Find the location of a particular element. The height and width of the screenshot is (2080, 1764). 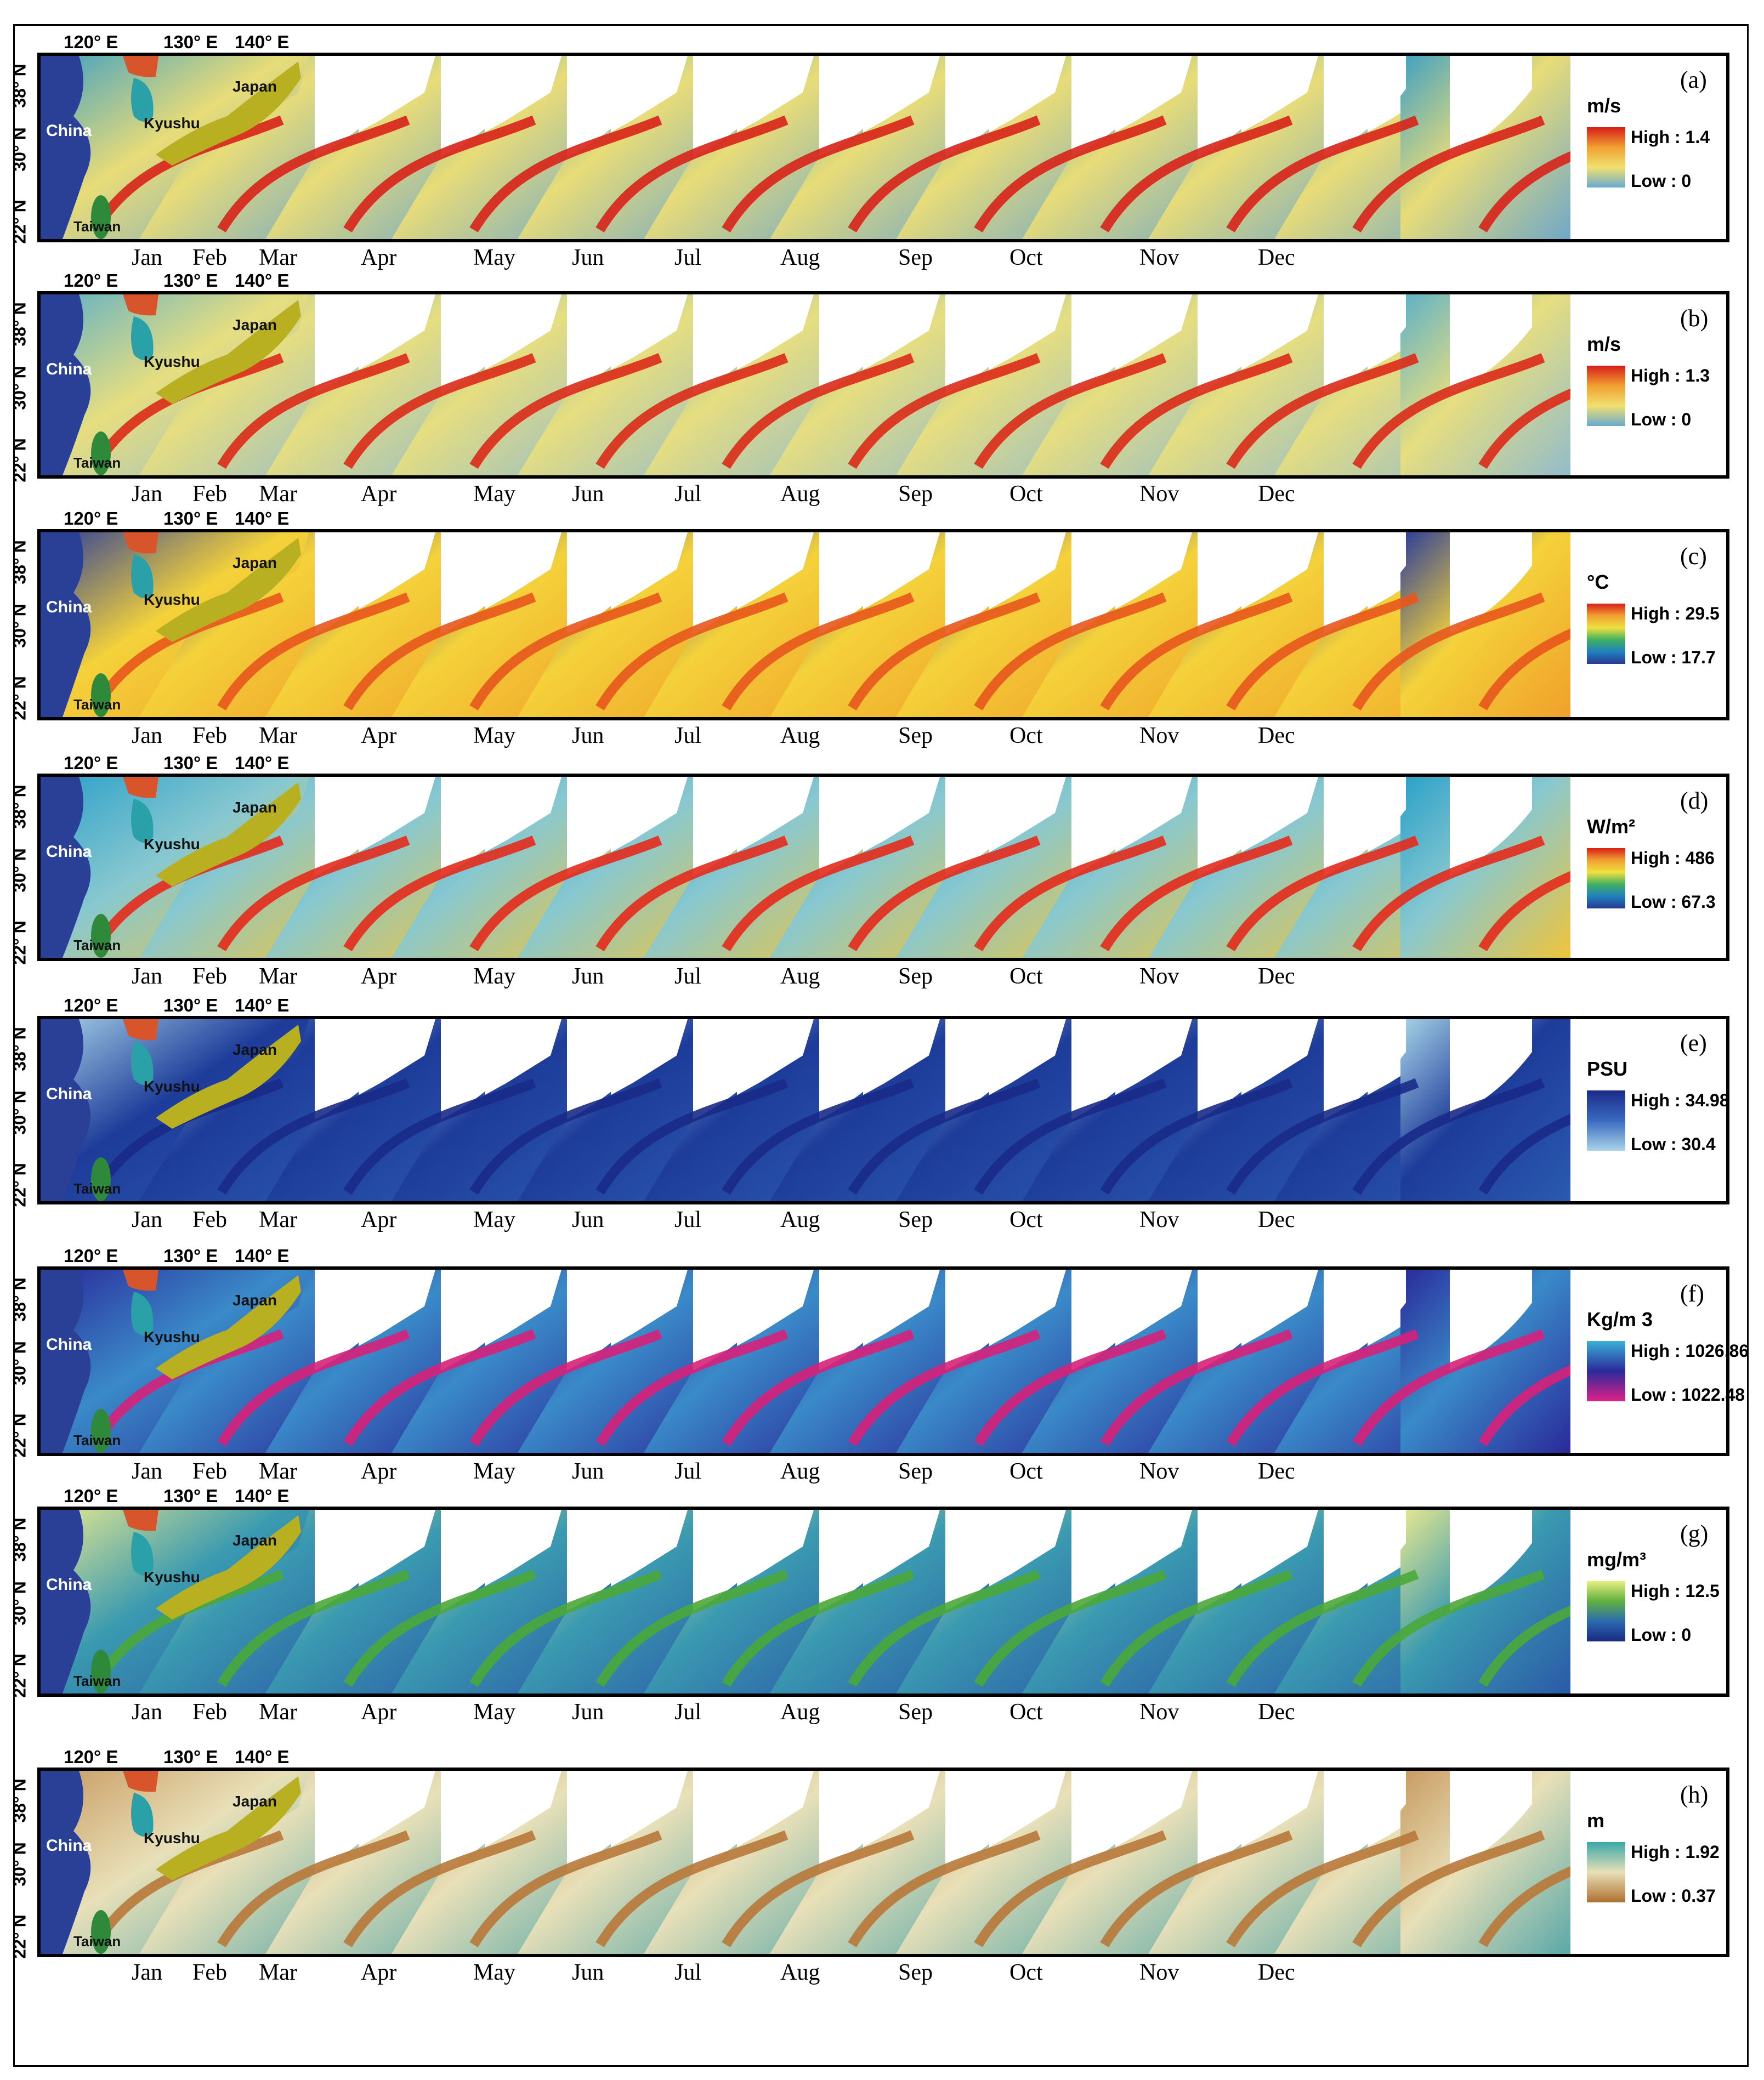

legend-low: Low : 17.7 is located at coordinates (1673, 657).